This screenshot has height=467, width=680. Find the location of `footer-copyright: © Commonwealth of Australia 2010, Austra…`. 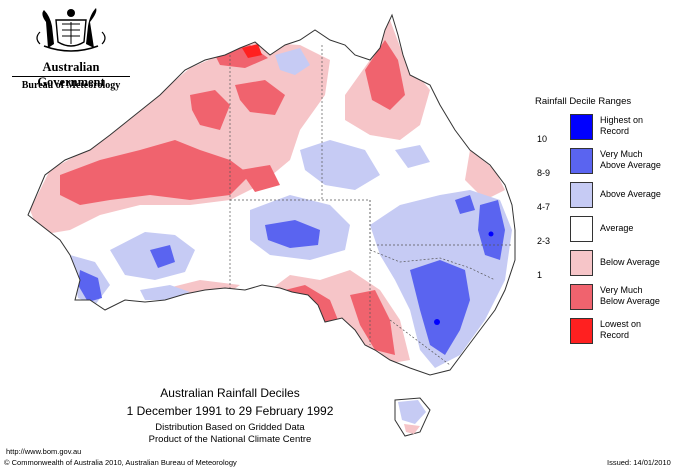

footer-copyright: © Commonwealth of Australia 2010, Austra… is located at coordinates (120, 462).